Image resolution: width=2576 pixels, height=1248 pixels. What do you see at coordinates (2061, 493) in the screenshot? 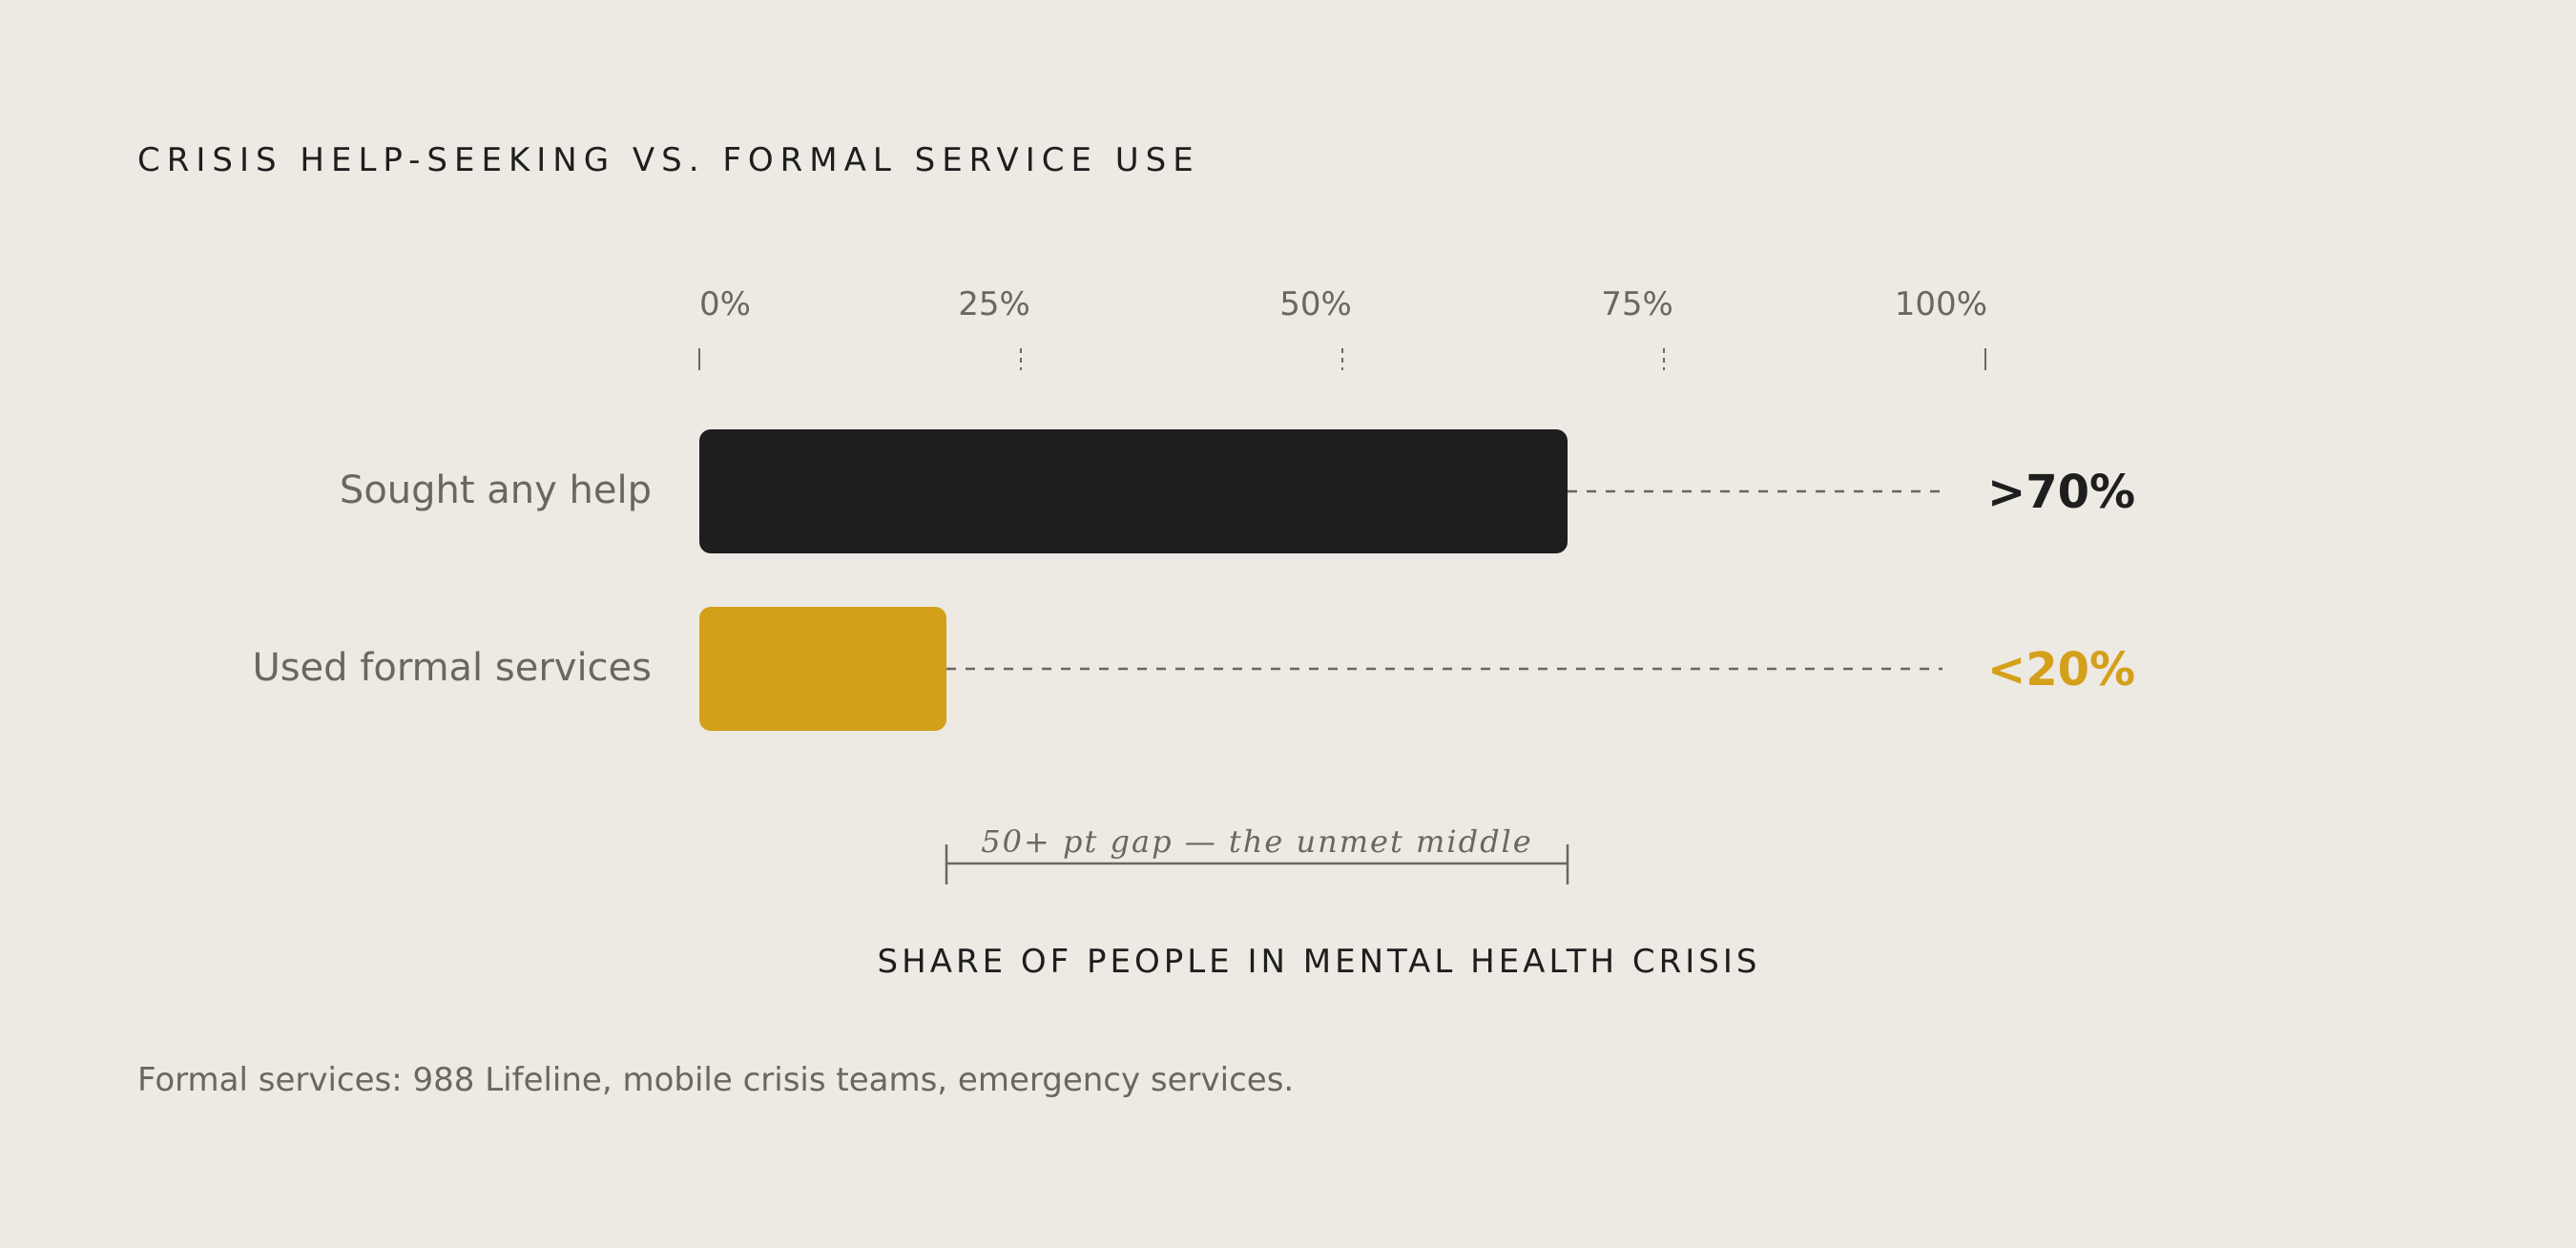
I see `value-label: >70%` at bounding box center [2061, 493].